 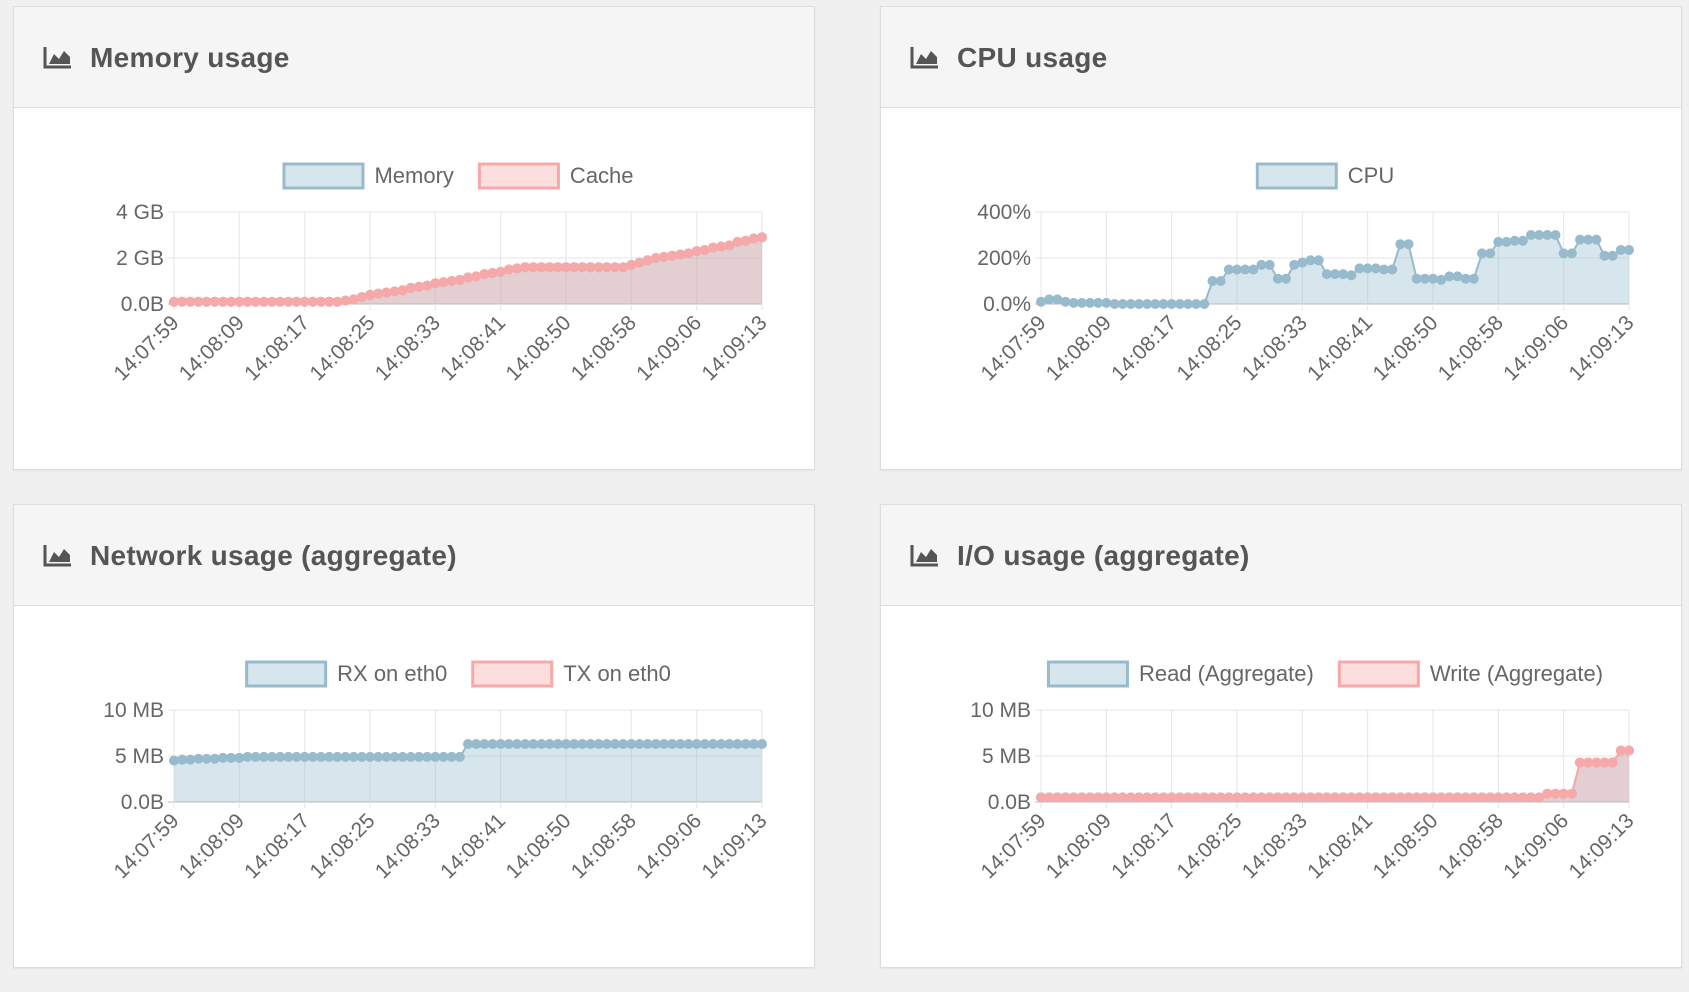 I want to click on x-tick-label: 14:08:09, so click(x=1079, y=846).